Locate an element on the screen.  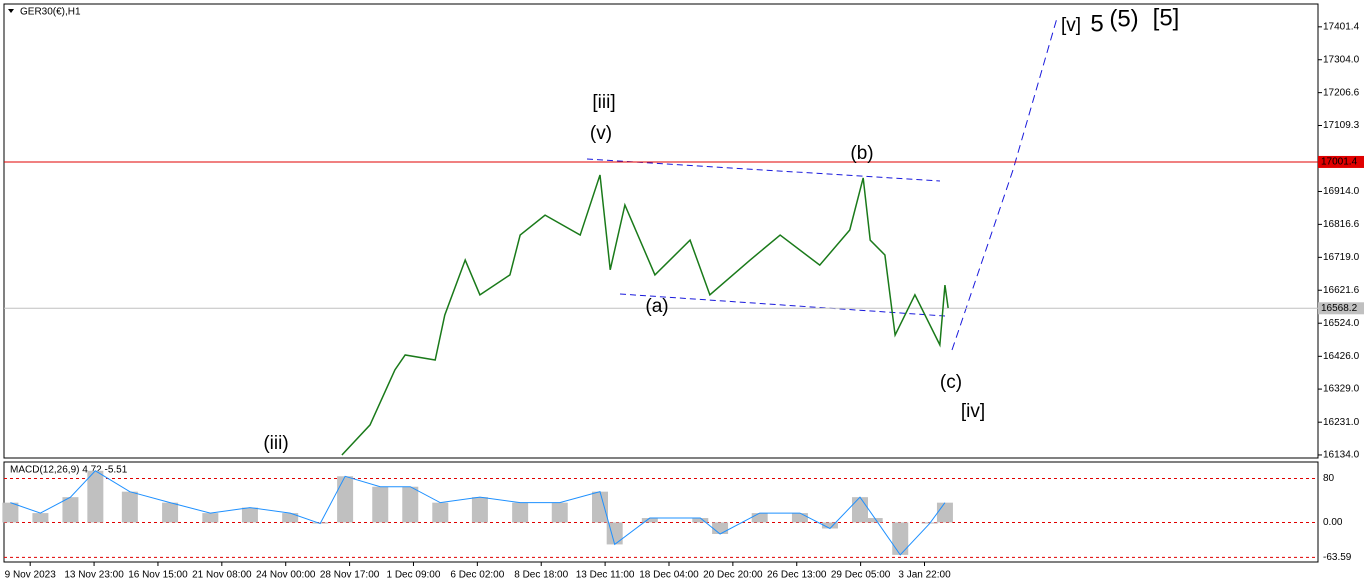
y-tick-label: 16719.0 is located at coordinates (1341, 257).